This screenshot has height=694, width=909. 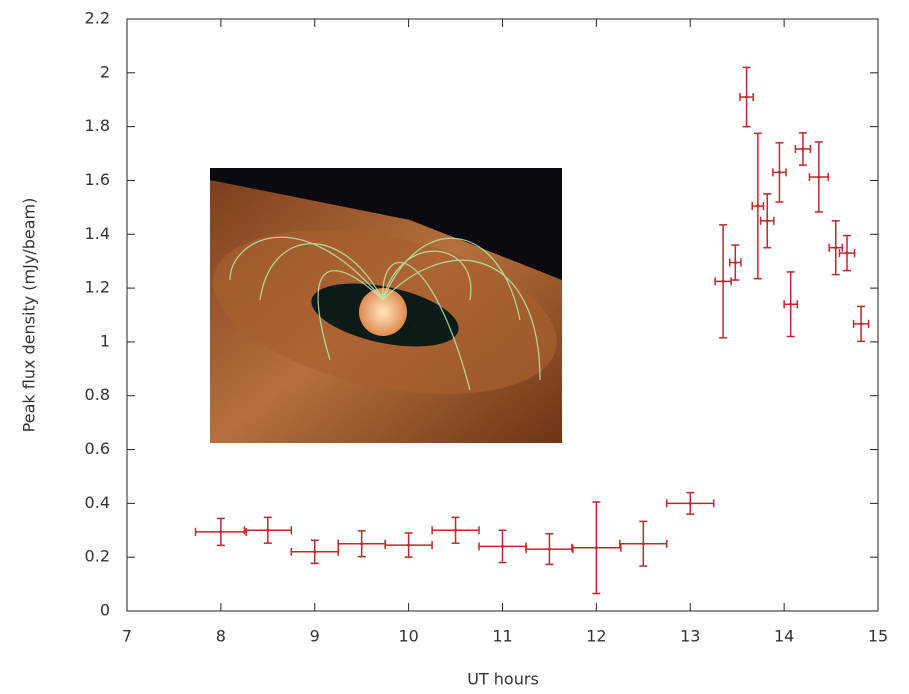 What do you see at coordinates (97, 448) in the screenshot?
I see `y-tick-label: 0.6` at bounding box center [97, 448].